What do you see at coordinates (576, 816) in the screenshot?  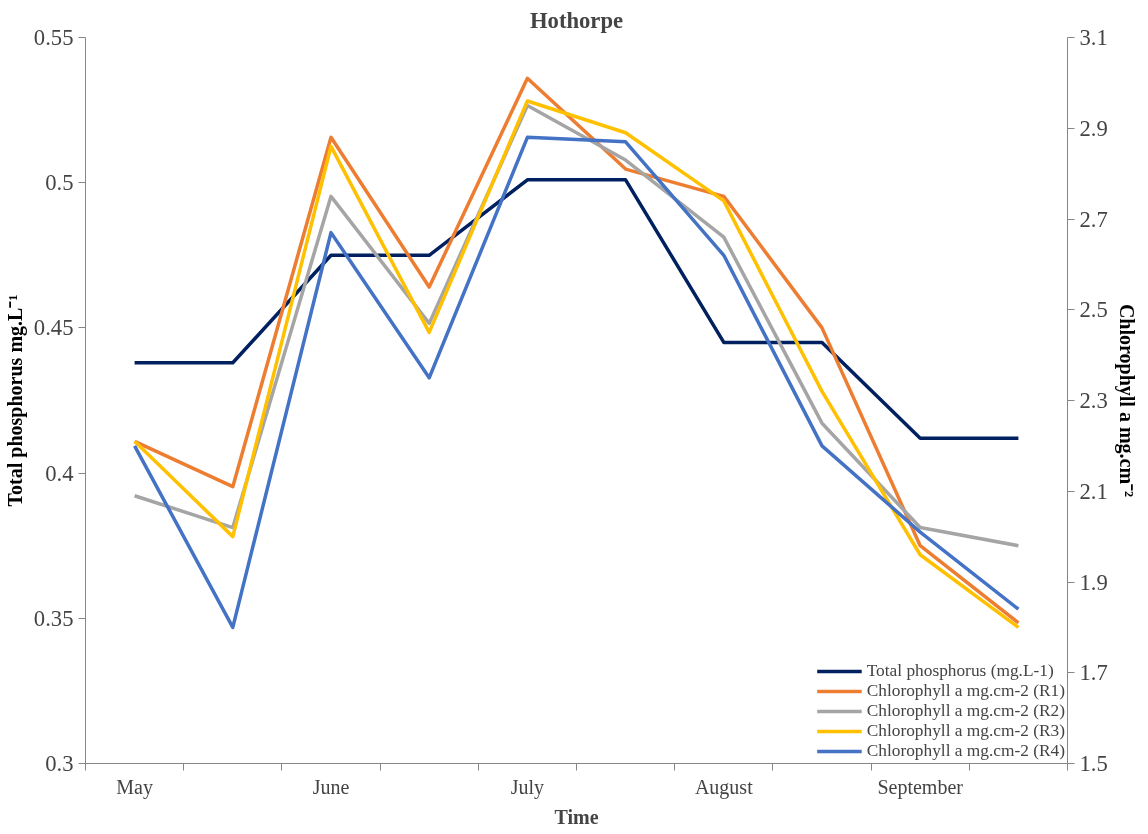 I see `x-axis-title: Time` at bounding box center [576, 816].